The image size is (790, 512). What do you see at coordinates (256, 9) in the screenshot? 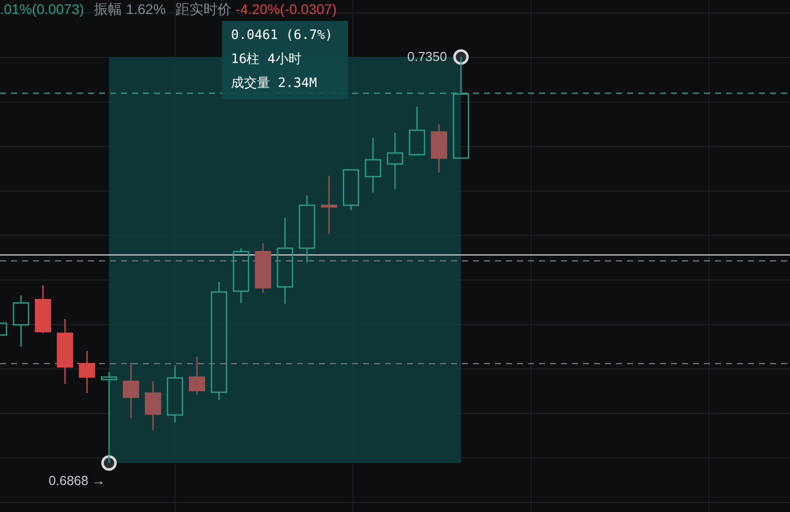
I see `text: 距实时价 -4.20%(-0.0307)` at bounding box center [256, 9].